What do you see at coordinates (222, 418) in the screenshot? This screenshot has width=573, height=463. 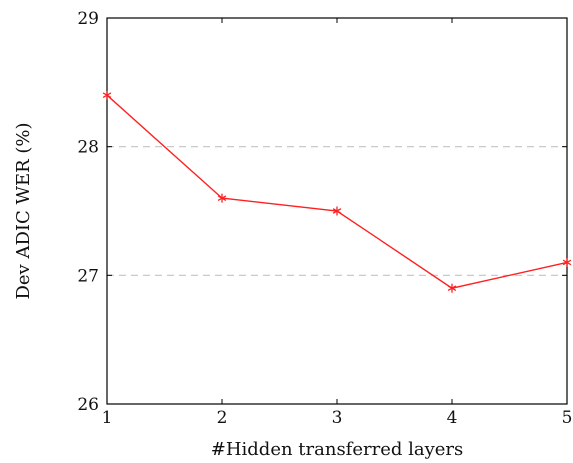 I see `x-tick-label-1: 2` at bounding box center [222, 418].